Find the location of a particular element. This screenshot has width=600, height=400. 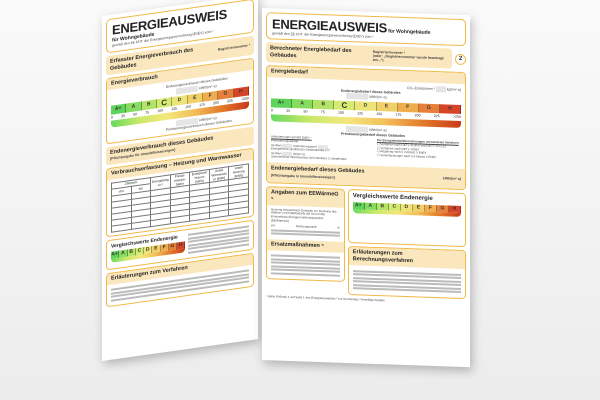

co2-unit: kg/(m²·a) is located at coordinates (453, 89).